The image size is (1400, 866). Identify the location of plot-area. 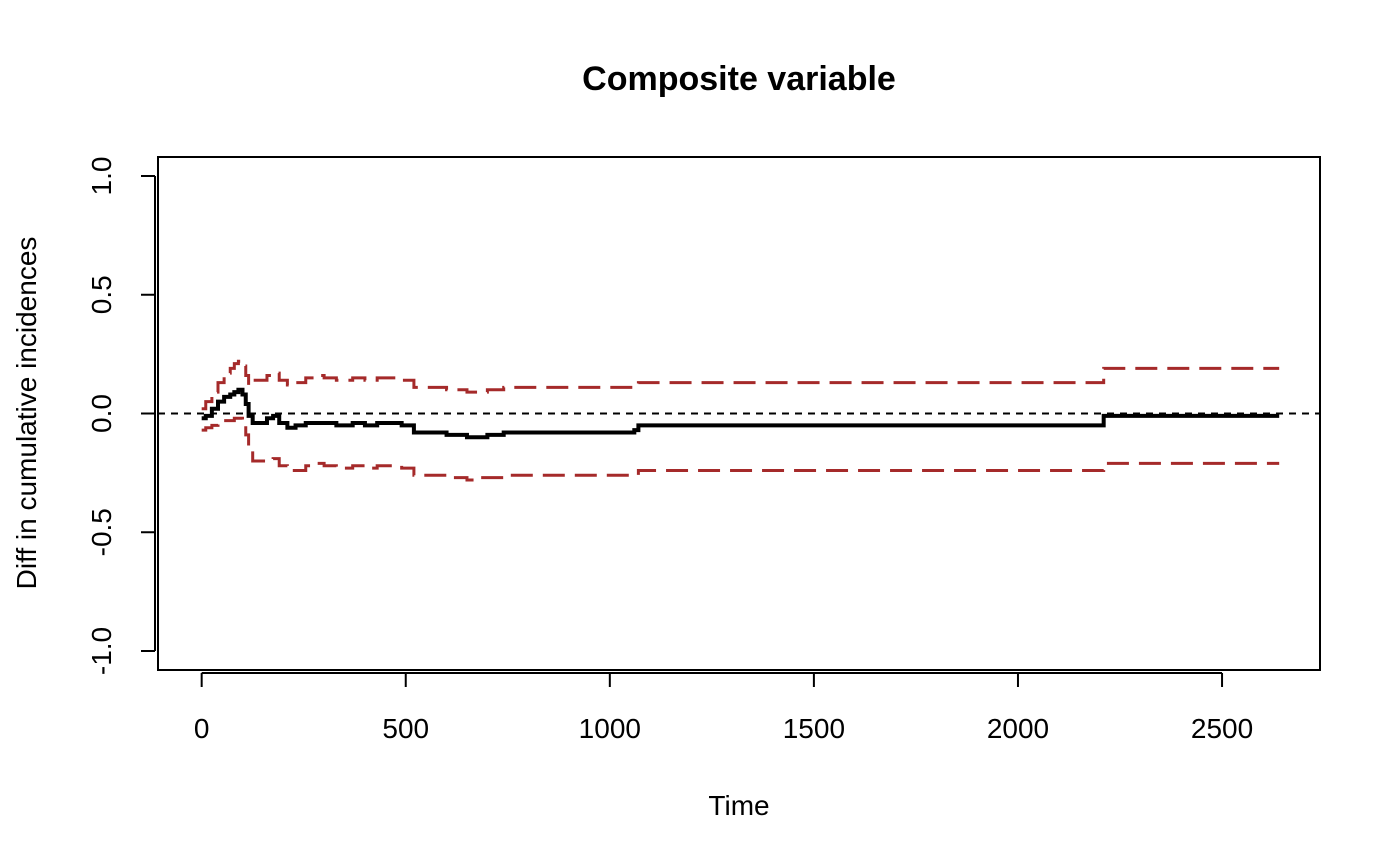
(739, 420).